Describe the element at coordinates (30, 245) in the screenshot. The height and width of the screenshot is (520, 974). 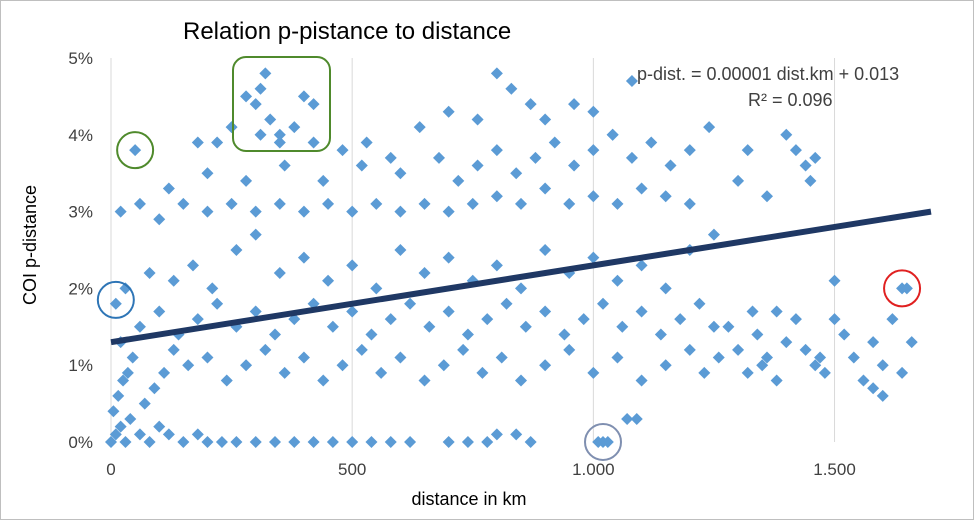
I see `y-axis-label: COI p-distance` at that location.